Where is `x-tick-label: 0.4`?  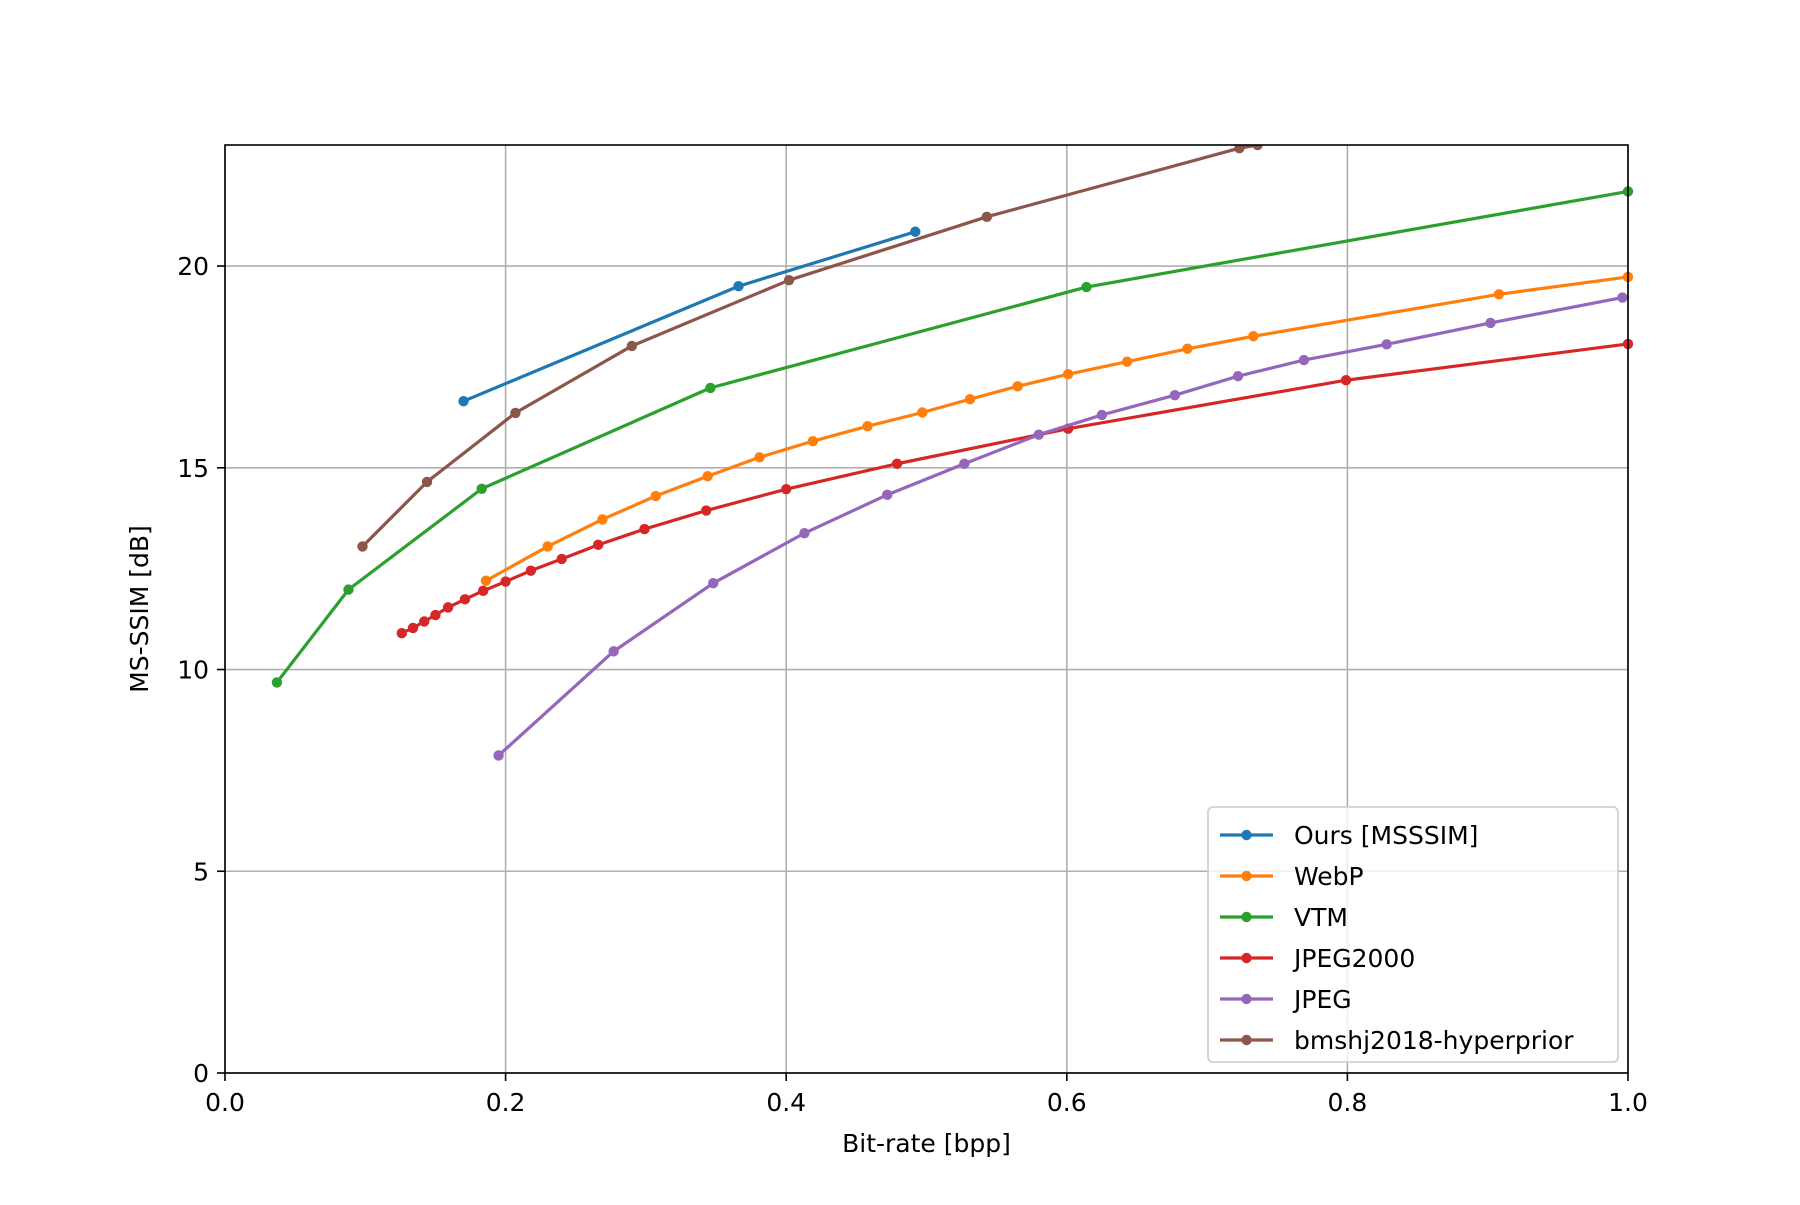
x-tick-label: 0.4 is located at coordinates (786, 1102).